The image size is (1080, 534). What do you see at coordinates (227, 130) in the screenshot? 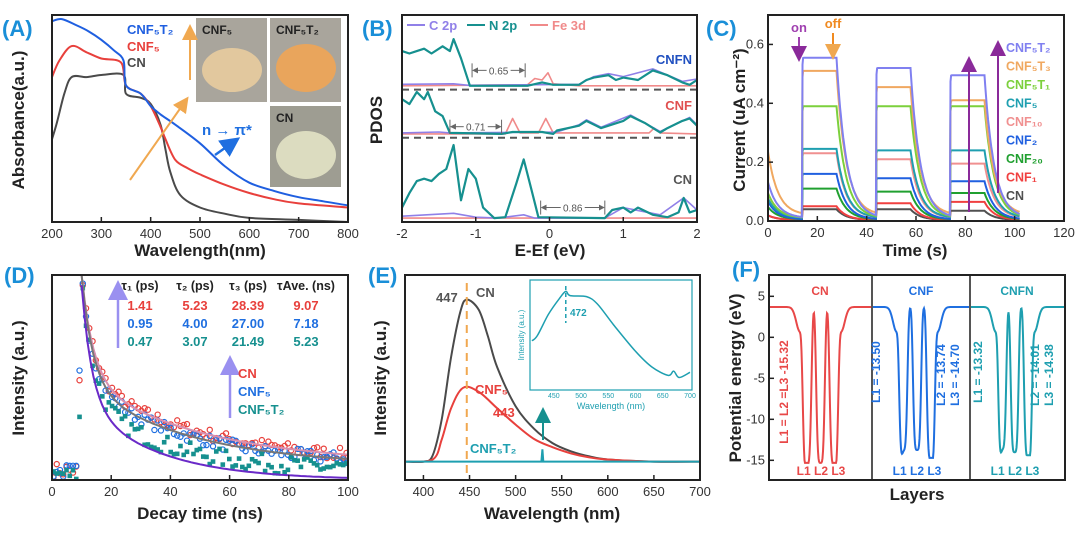
I see `transition-annotation: n → π*` at bounding box center [227, 130].